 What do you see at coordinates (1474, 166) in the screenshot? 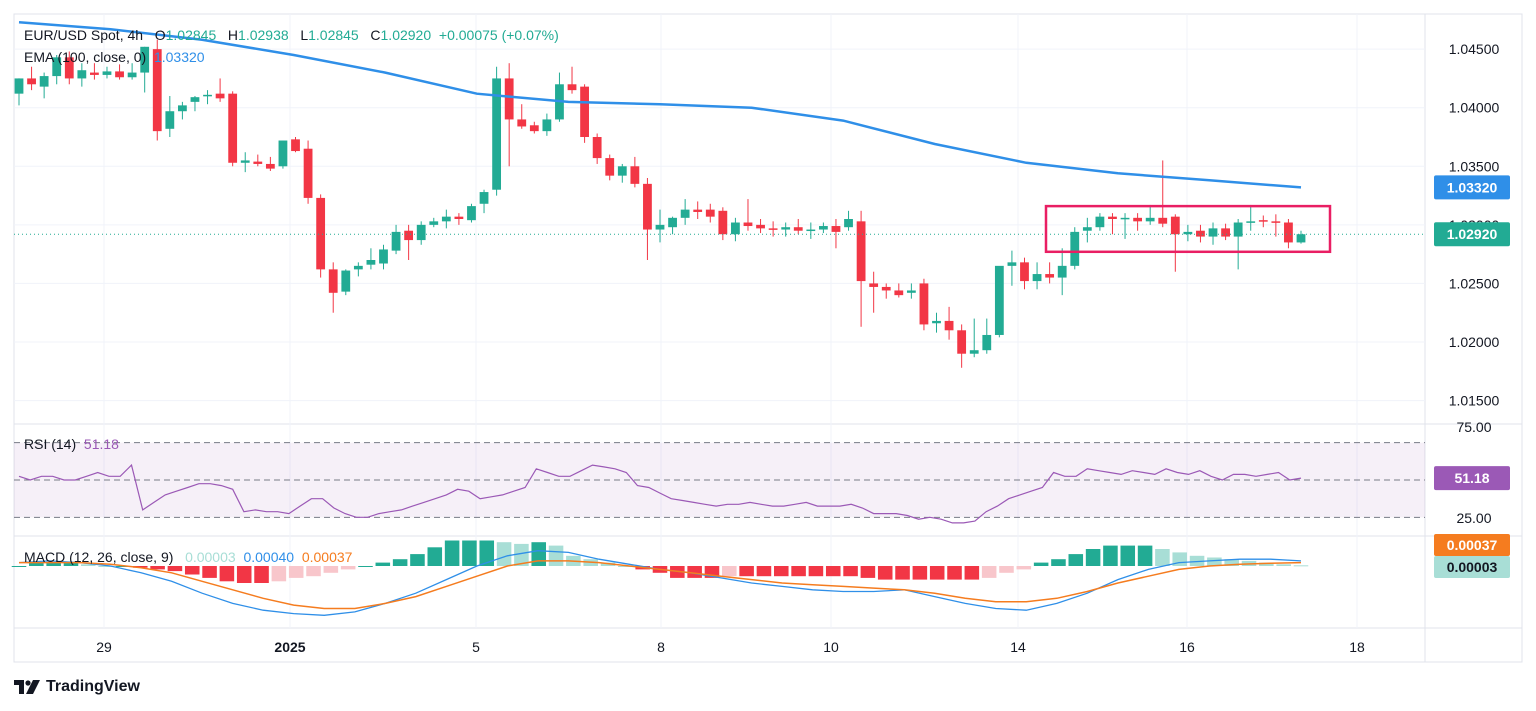
I see `y-tick-label: 1.03500` at bounding box center [1474, 166].